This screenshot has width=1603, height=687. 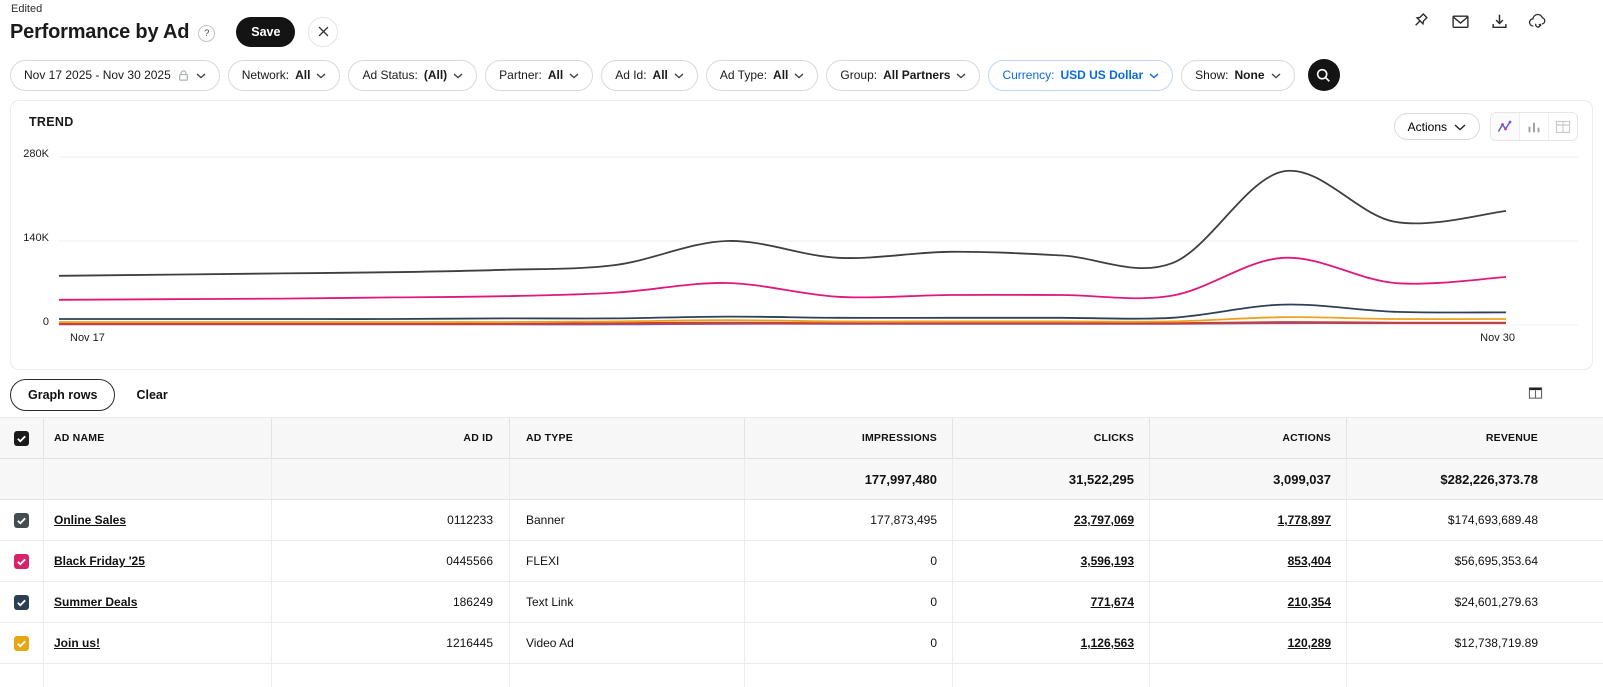 I want to click on graph-rows-button: Graph rows, so click(x=63, y=395).